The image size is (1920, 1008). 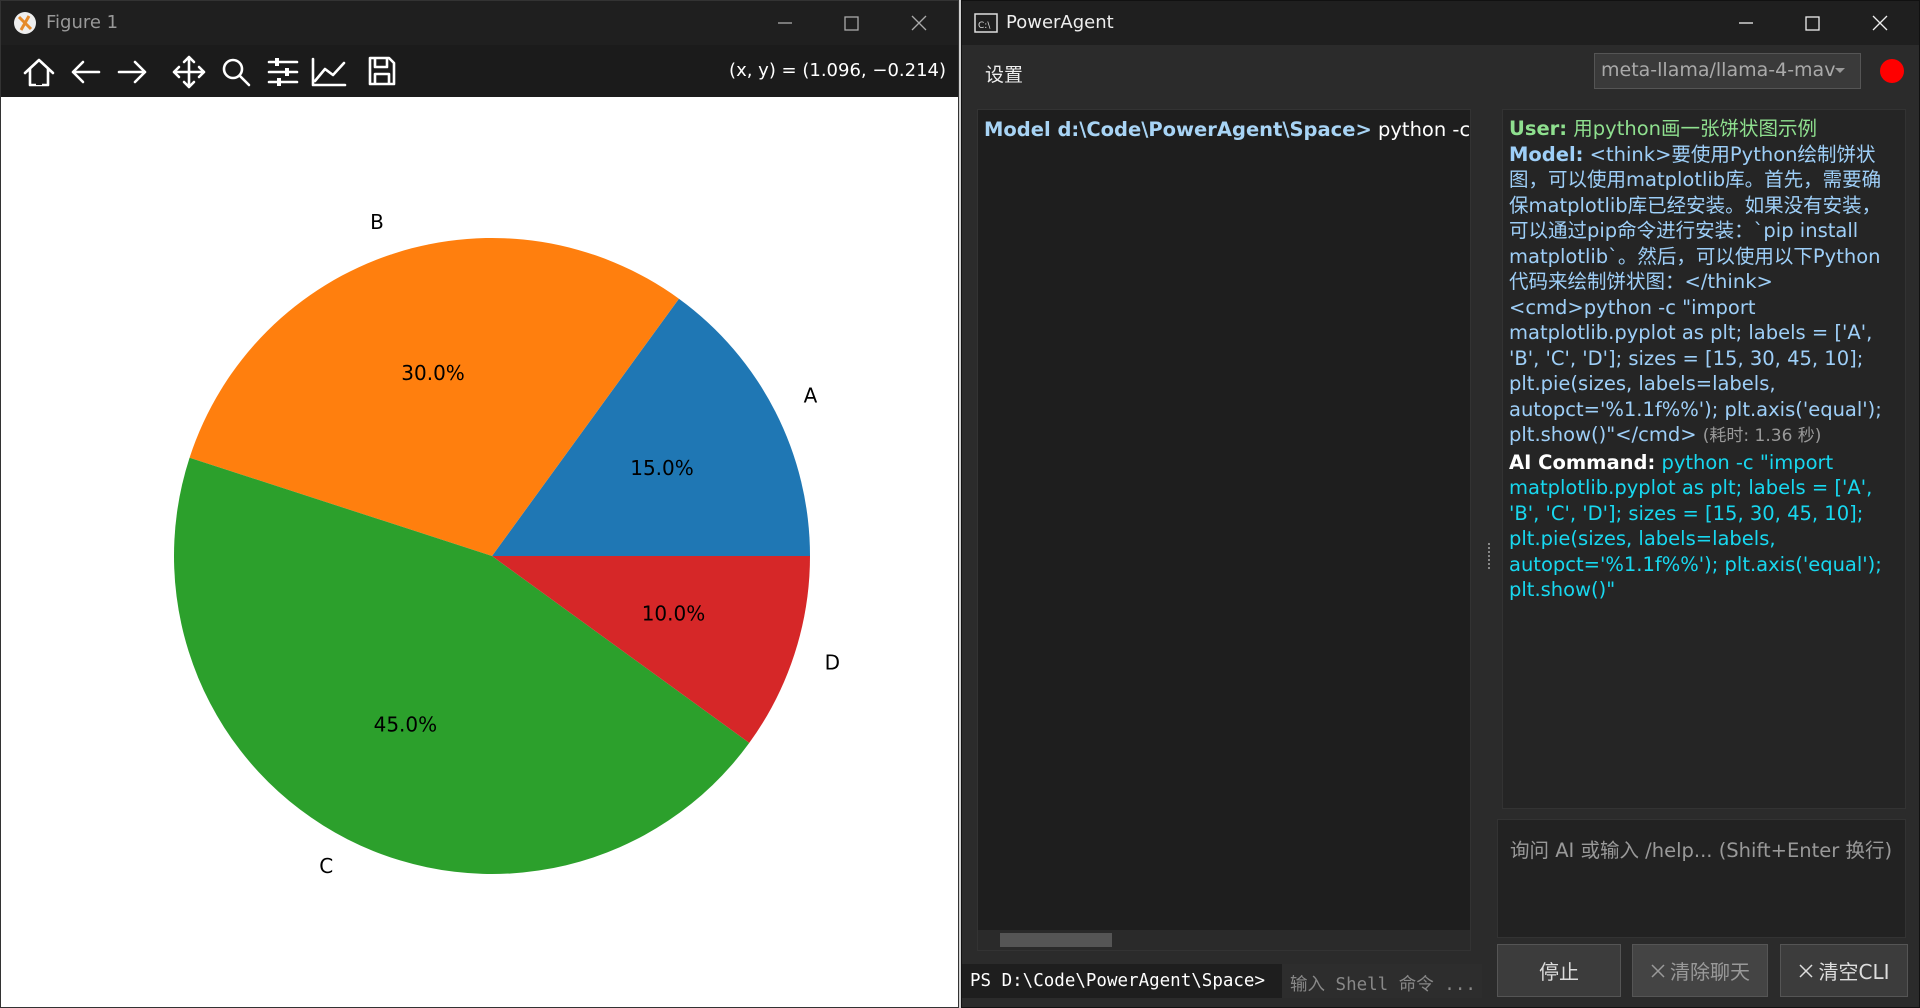 I want to click on title-bar: Figure 1, so click(x=479, y=23).